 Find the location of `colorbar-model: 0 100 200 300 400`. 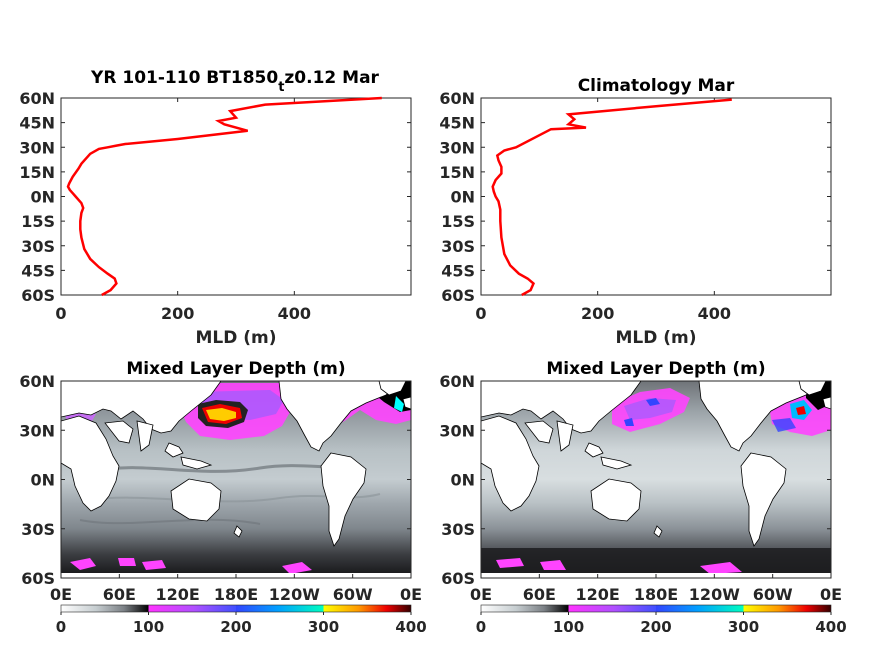

colorbar-model: 0 100 200 300 400 is located at coordinates (241, 620).